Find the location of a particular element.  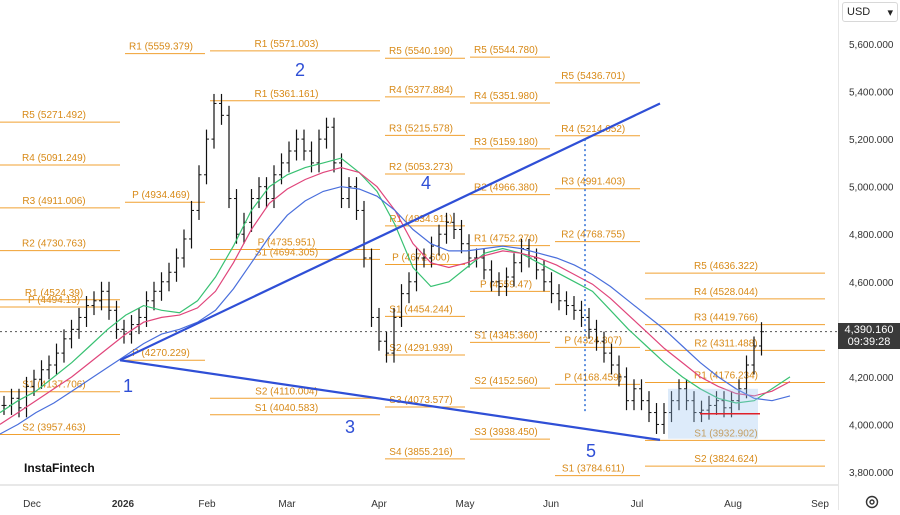

wave-label: 3 is located at coordinates (350, 427).